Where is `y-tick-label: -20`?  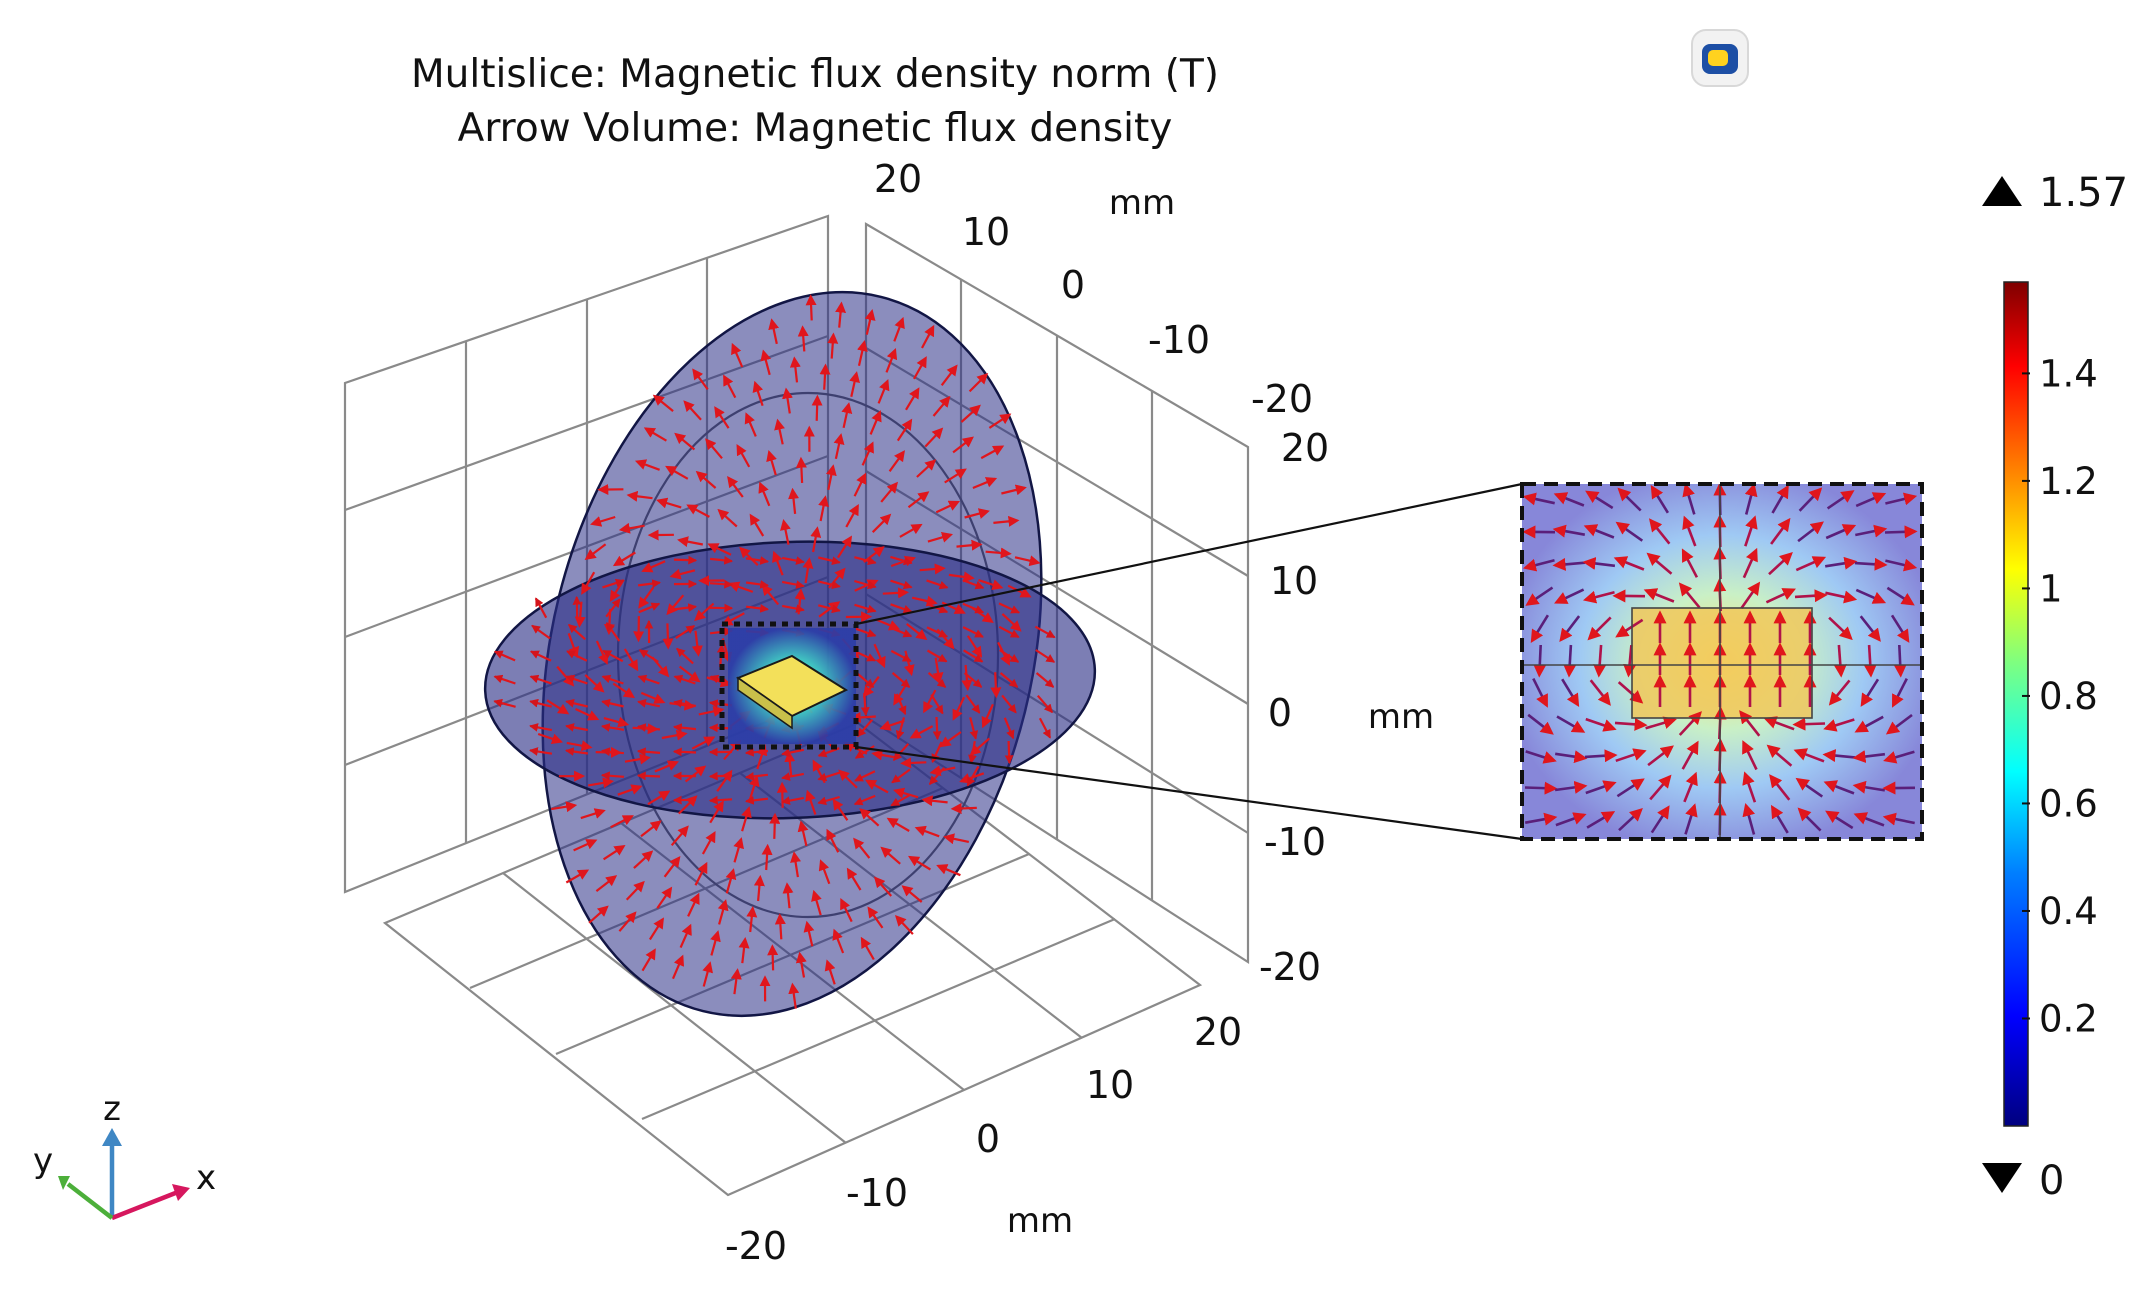
y-tick-label: -20 is located at coordinates (1282, 399).